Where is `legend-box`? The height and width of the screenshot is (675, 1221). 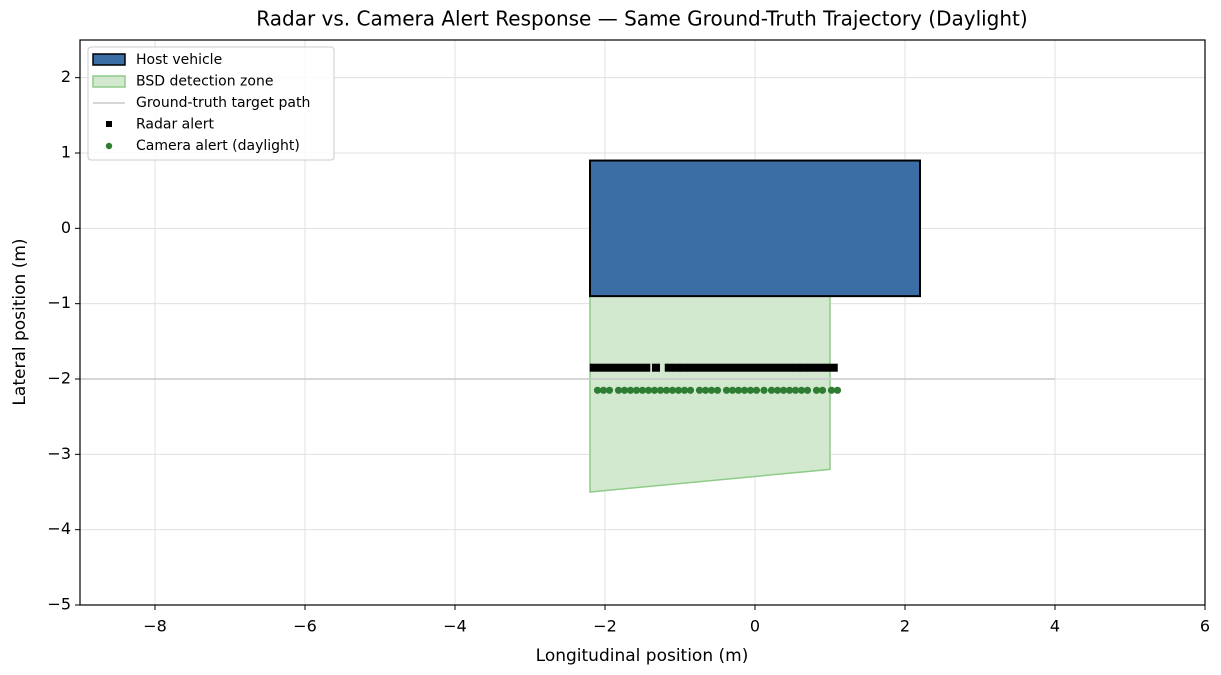 legend-box is located at coordinates (211, 103).